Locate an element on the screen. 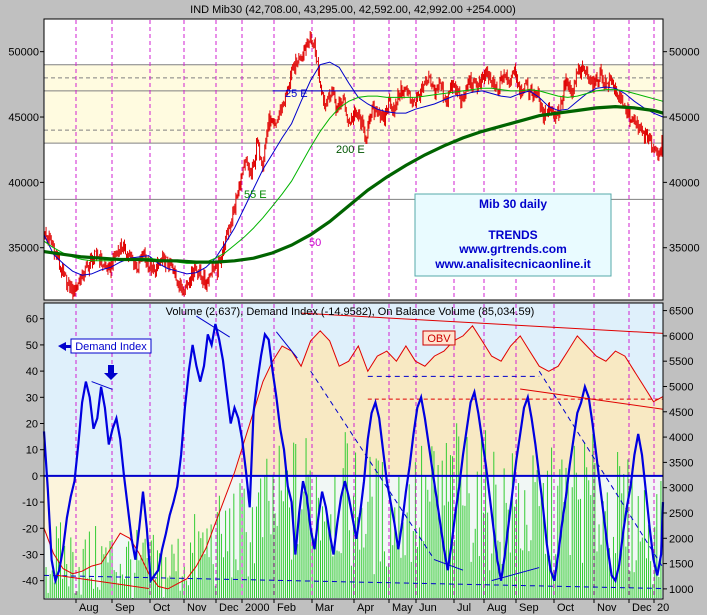 The height and width of the screenshot is (615, 707). arrow-down-icon is located at coordinates (111, 372).